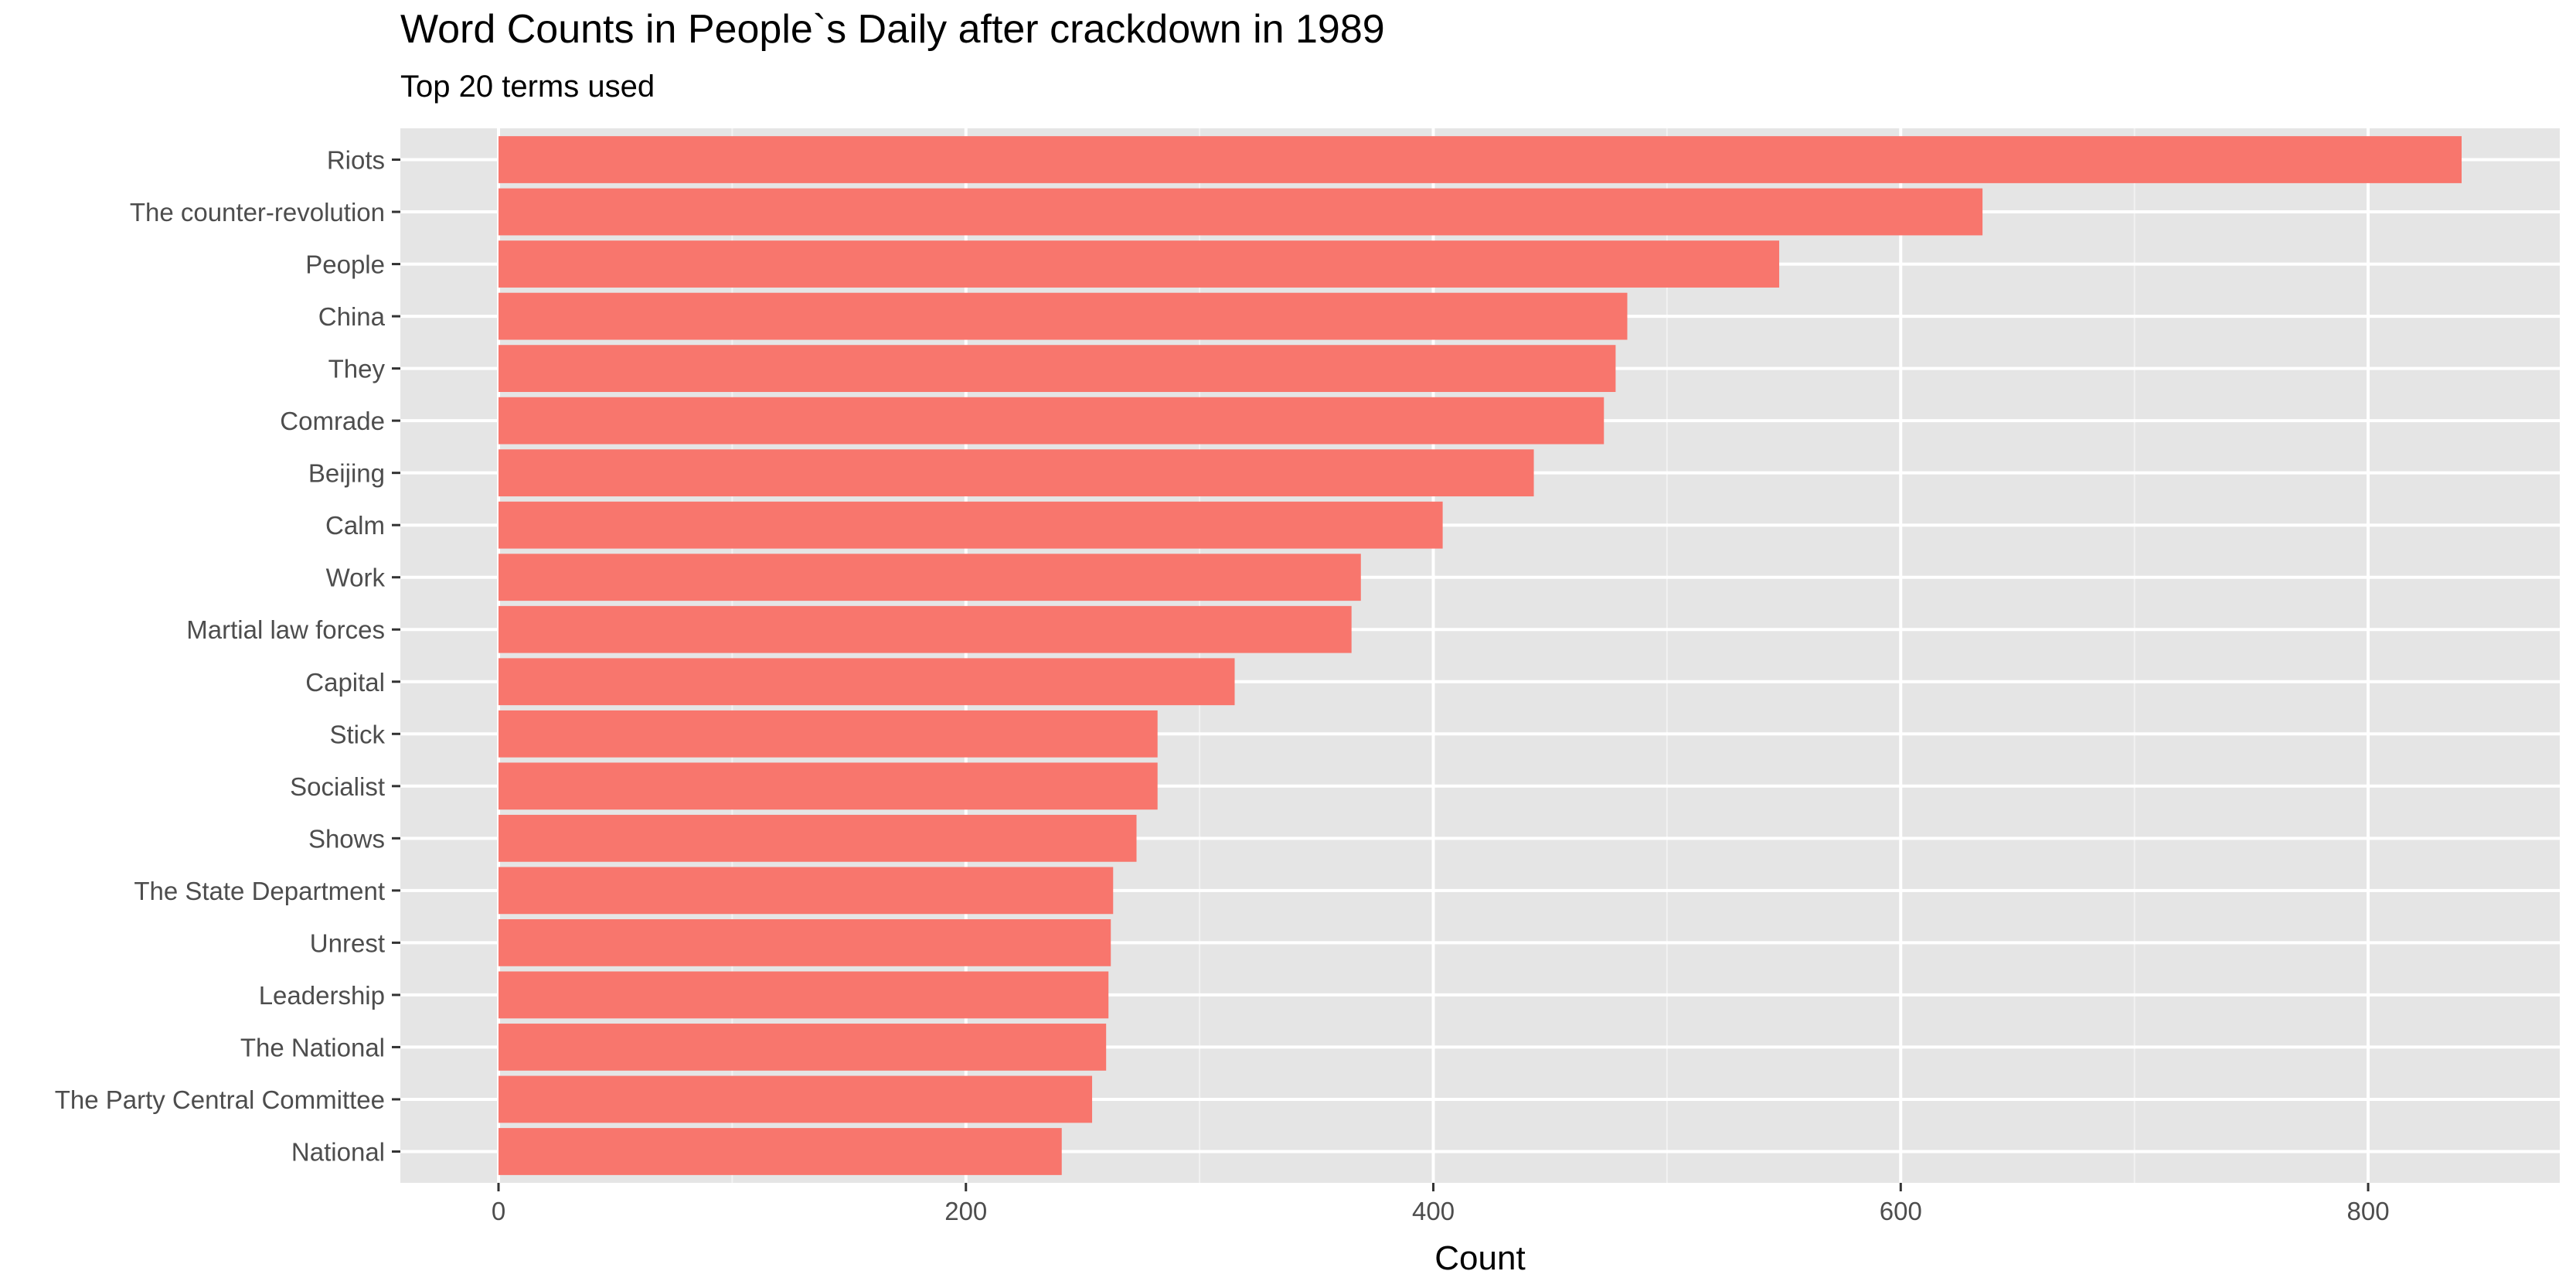 This screenshot has width=2576, height=1288. What do you see at coordinates (347, 943) in the screenshot?
I see `y-tick-label: Unrest` at bounding box center [347, 943].